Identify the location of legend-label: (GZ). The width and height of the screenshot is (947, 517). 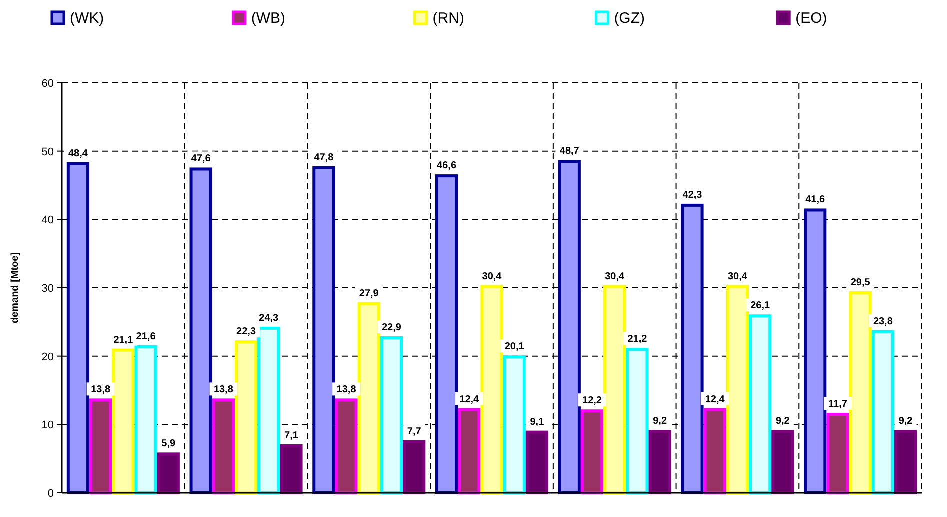
(630, 18).